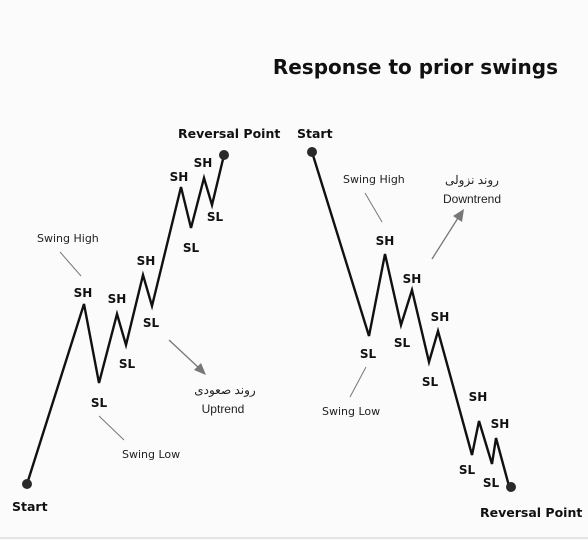 Image resolution: width=588 pixels, height=540 pixels. What do you see at coordinates (70, 264) in the screenshot?
I see `uptrend-swing-high-pointer` at bounding box center [70, 264].